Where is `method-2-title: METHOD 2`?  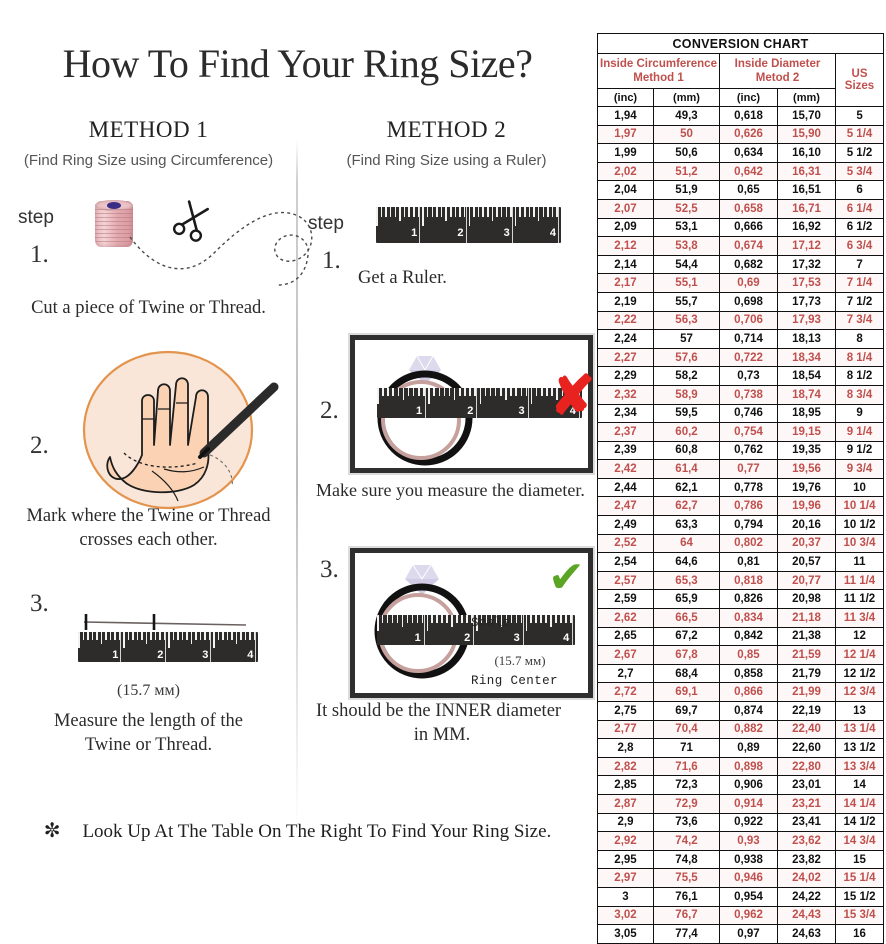
method-2-title: METHOD 2 is located at coordinates (446, 129).